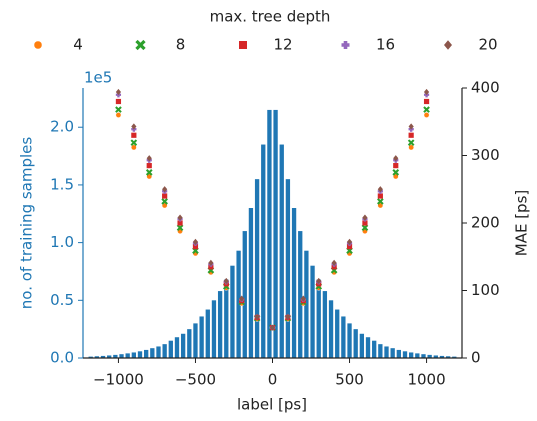 This screenshot has width=537, height=421. I want to click on x-tick-label: −500, so click(195, 380).